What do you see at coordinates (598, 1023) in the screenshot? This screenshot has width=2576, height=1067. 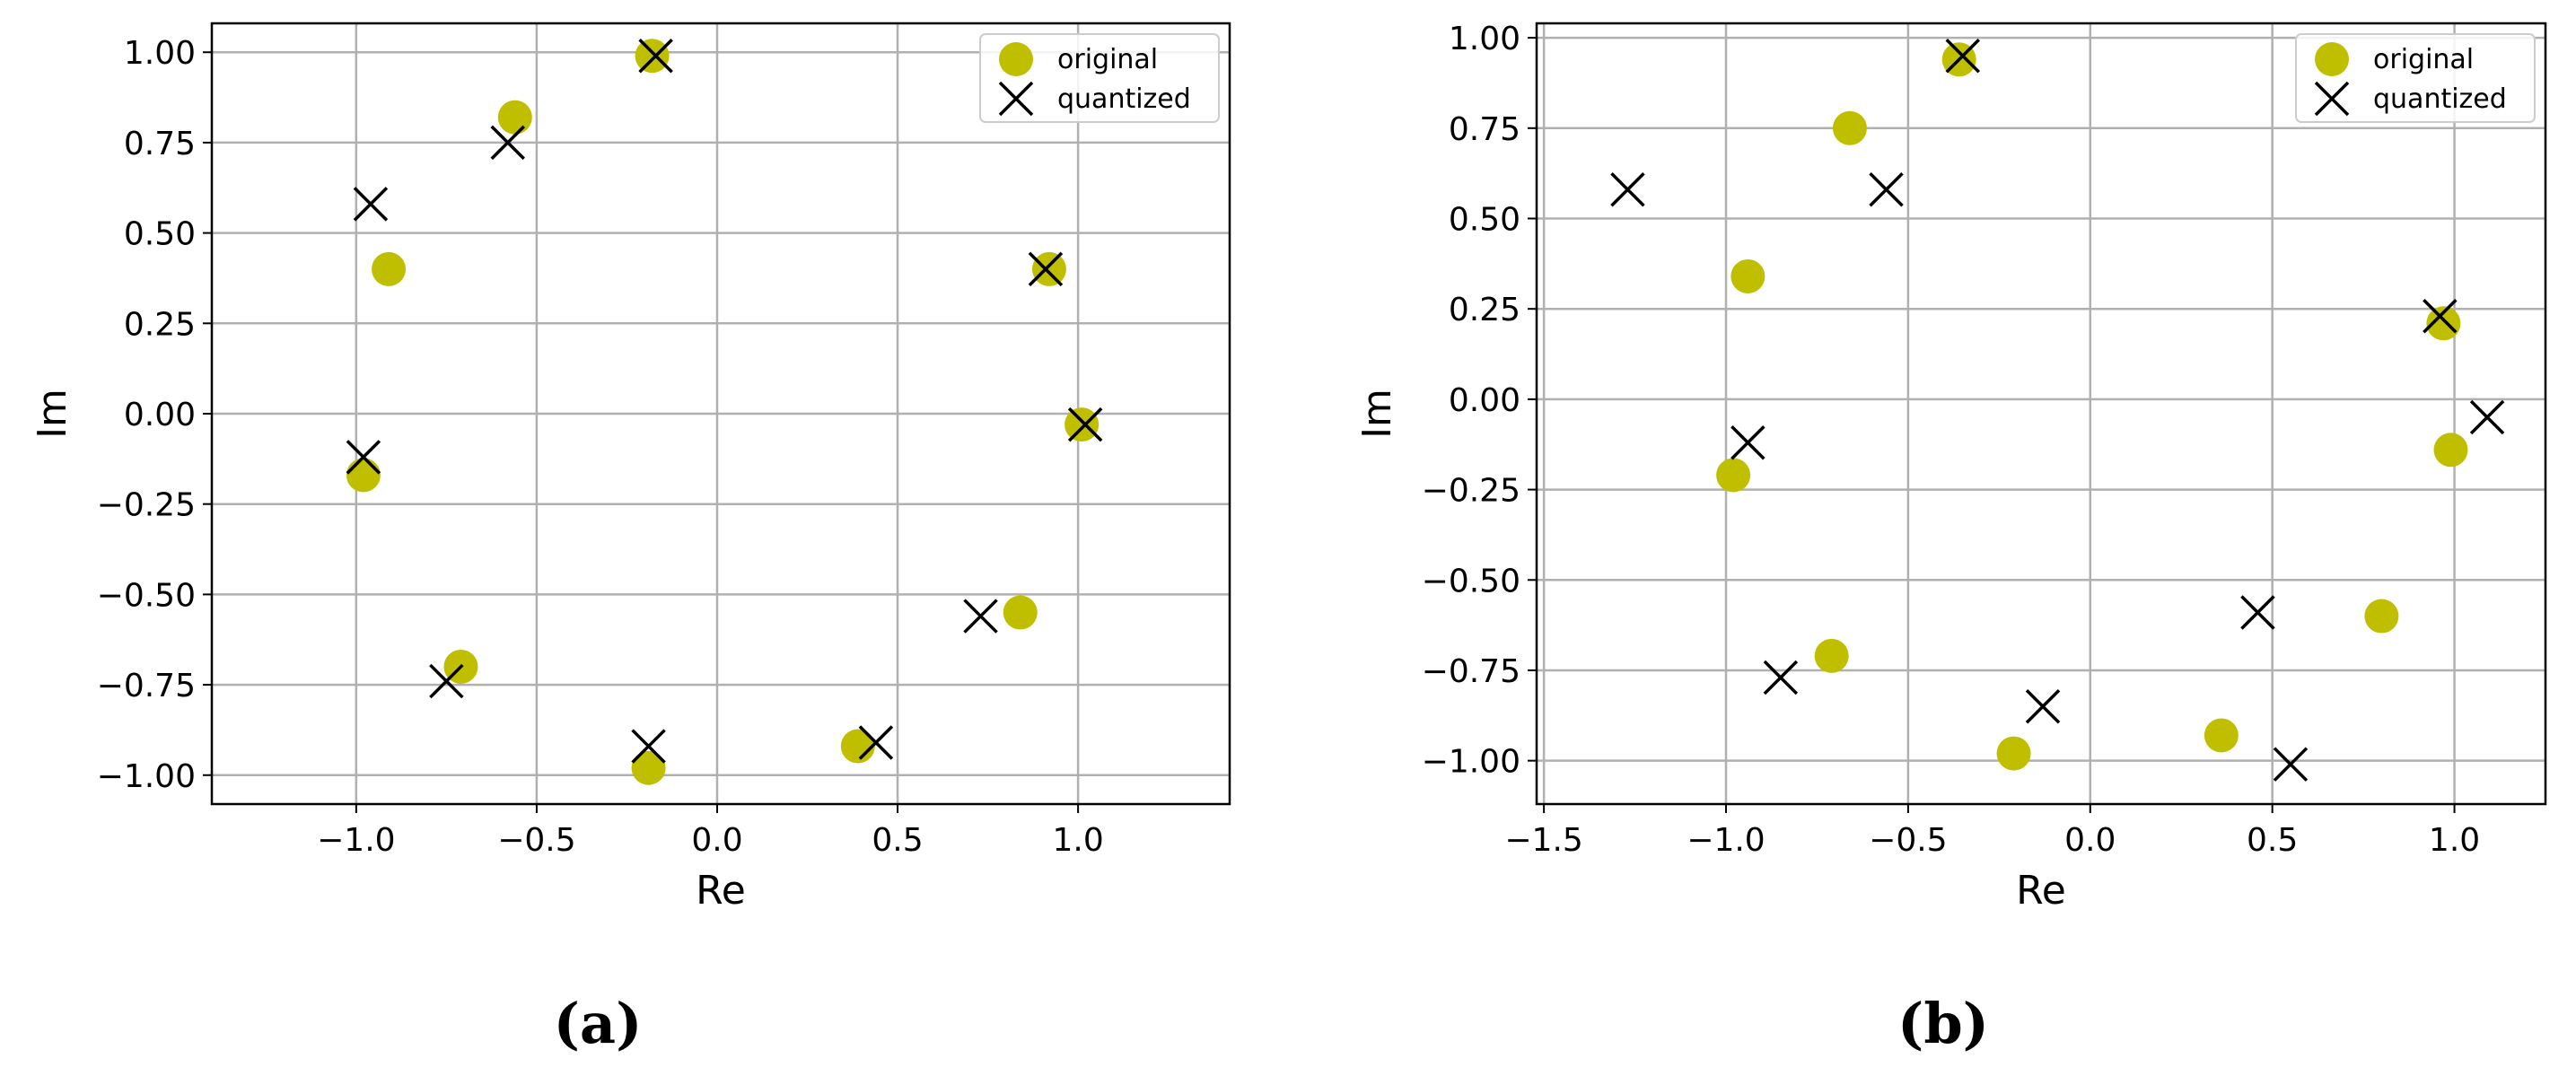 I see `panel-caption: (a)` at bounding box center [598, 1023].